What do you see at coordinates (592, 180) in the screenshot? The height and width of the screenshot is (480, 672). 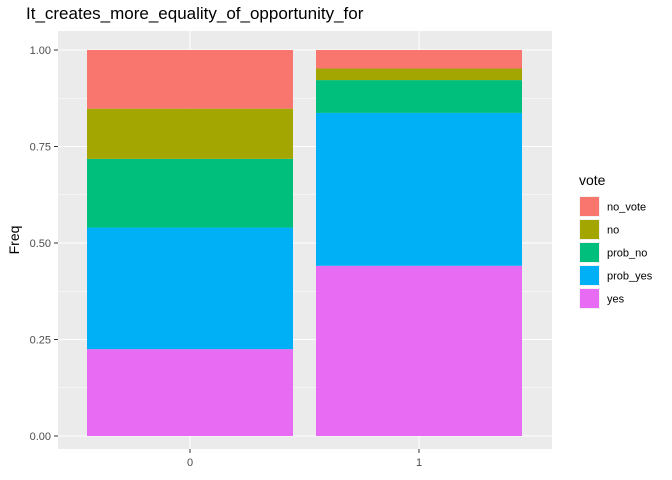 I see `legend-title: vote` at bounding box center [592, 180].